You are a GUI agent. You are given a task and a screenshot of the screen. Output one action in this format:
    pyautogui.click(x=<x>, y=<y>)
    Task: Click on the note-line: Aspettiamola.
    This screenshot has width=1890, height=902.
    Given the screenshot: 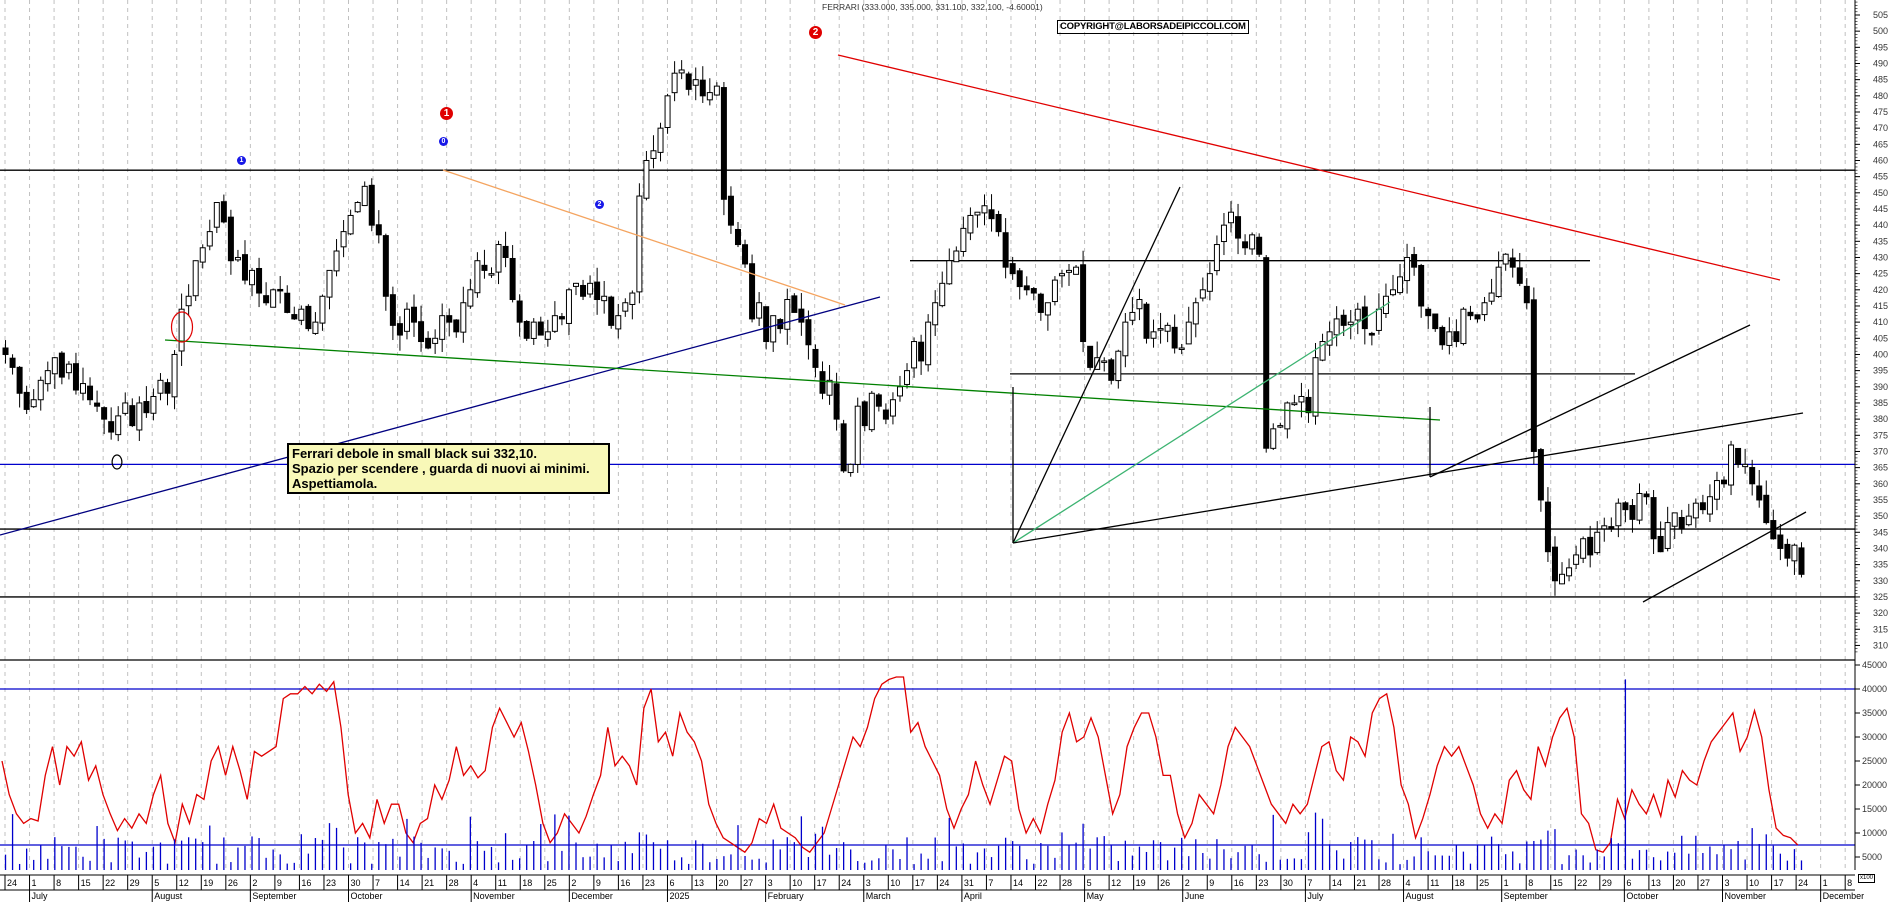 What is the action you would take?
    pyautogui.click(x=335, y=483)
    